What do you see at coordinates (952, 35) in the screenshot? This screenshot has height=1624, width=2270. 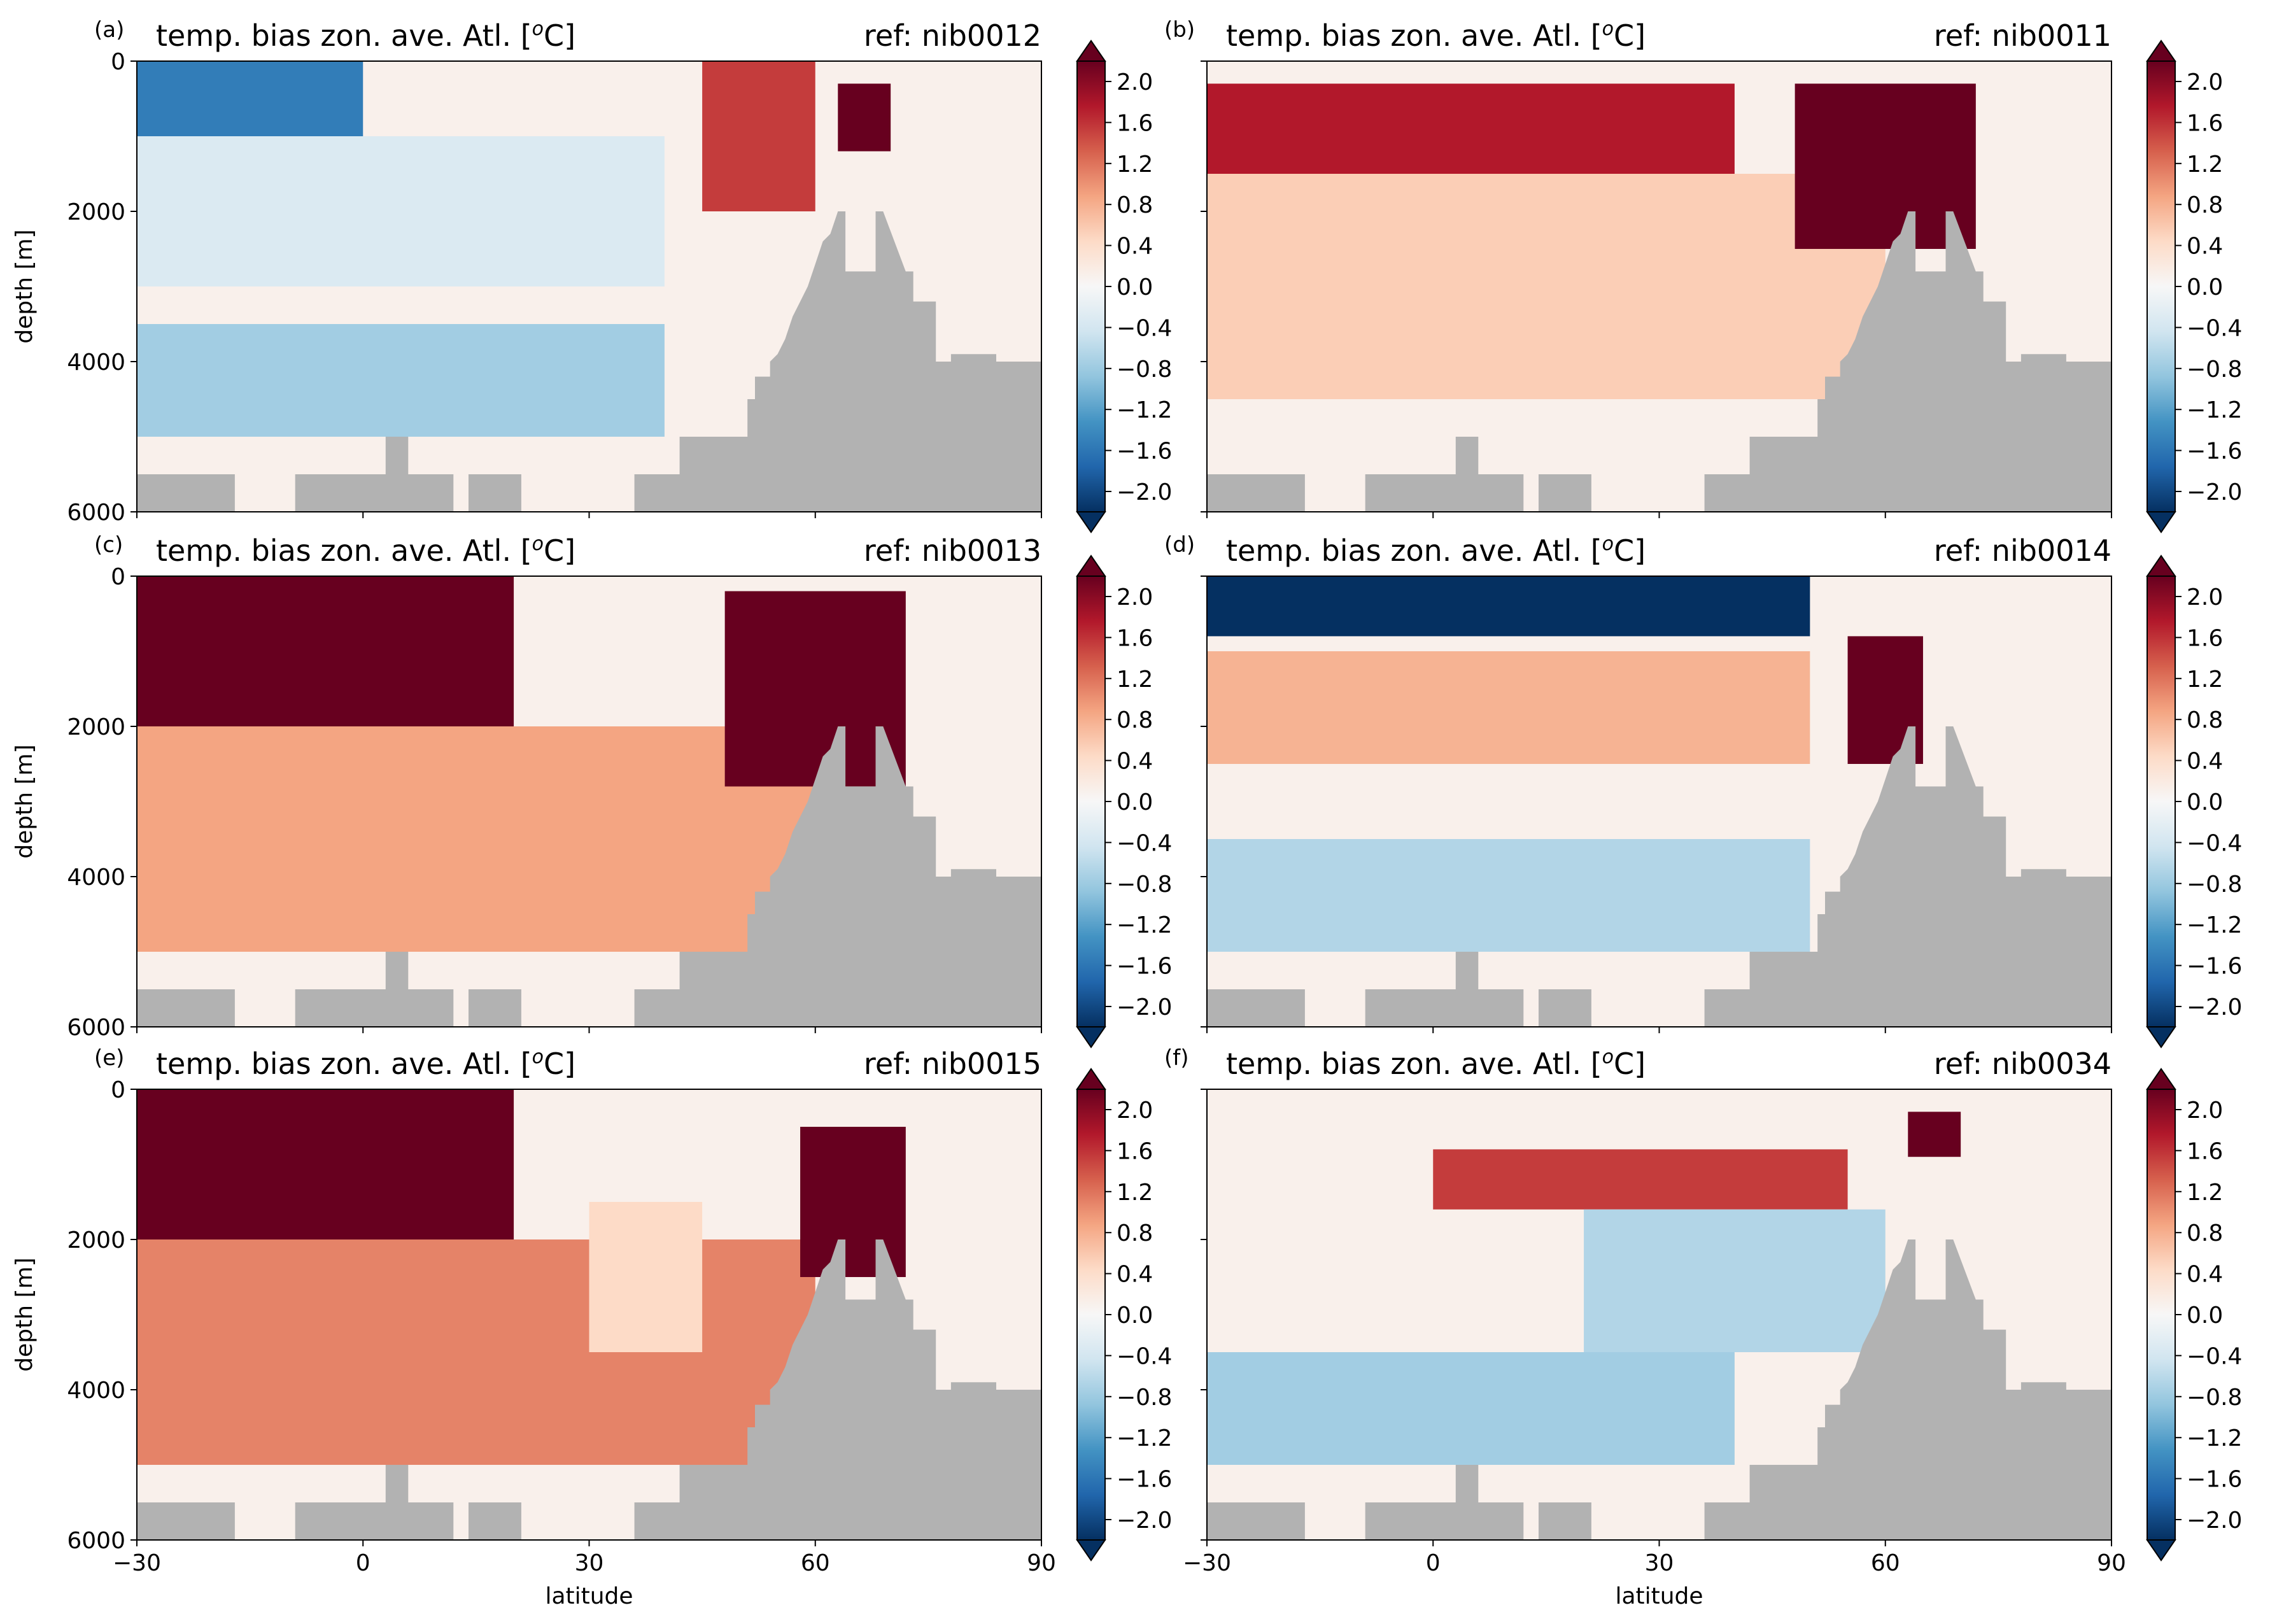 I see `ref-label: ref: nib0012` at bounding box center [952, 35].